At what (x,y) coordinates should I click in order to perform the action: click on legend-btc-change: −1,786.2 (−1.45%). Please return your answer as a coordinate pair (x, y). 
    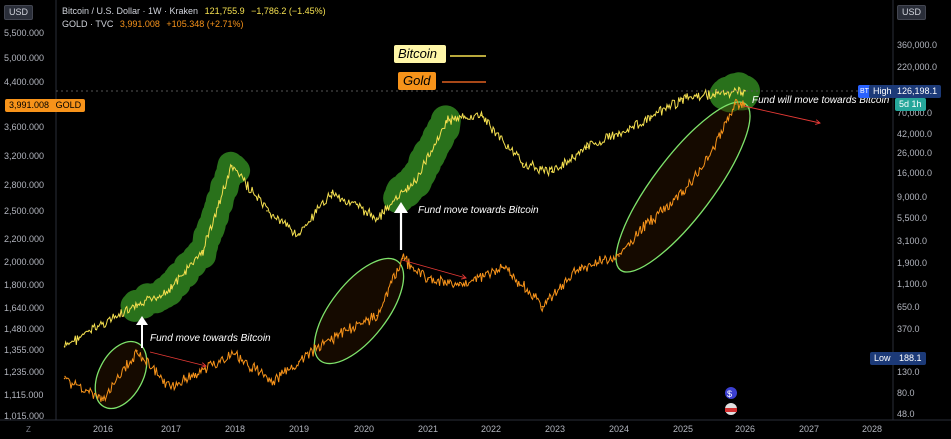
    Looking at the image, I should click on (288, 11).